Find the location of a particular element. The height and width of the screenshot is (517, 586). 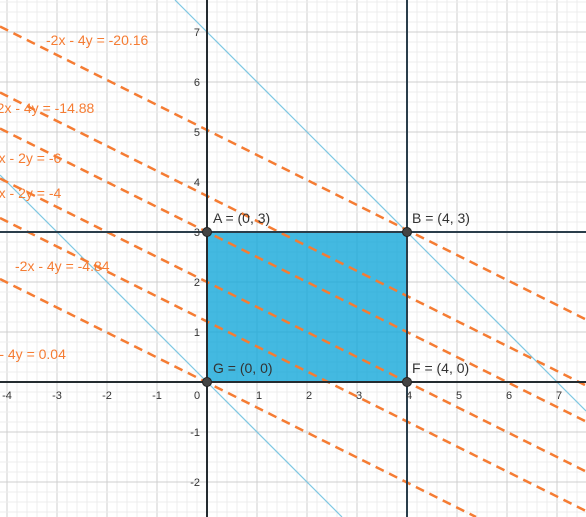

equation-label: -x - 2y = -6 is located at coordinates (31, 158).